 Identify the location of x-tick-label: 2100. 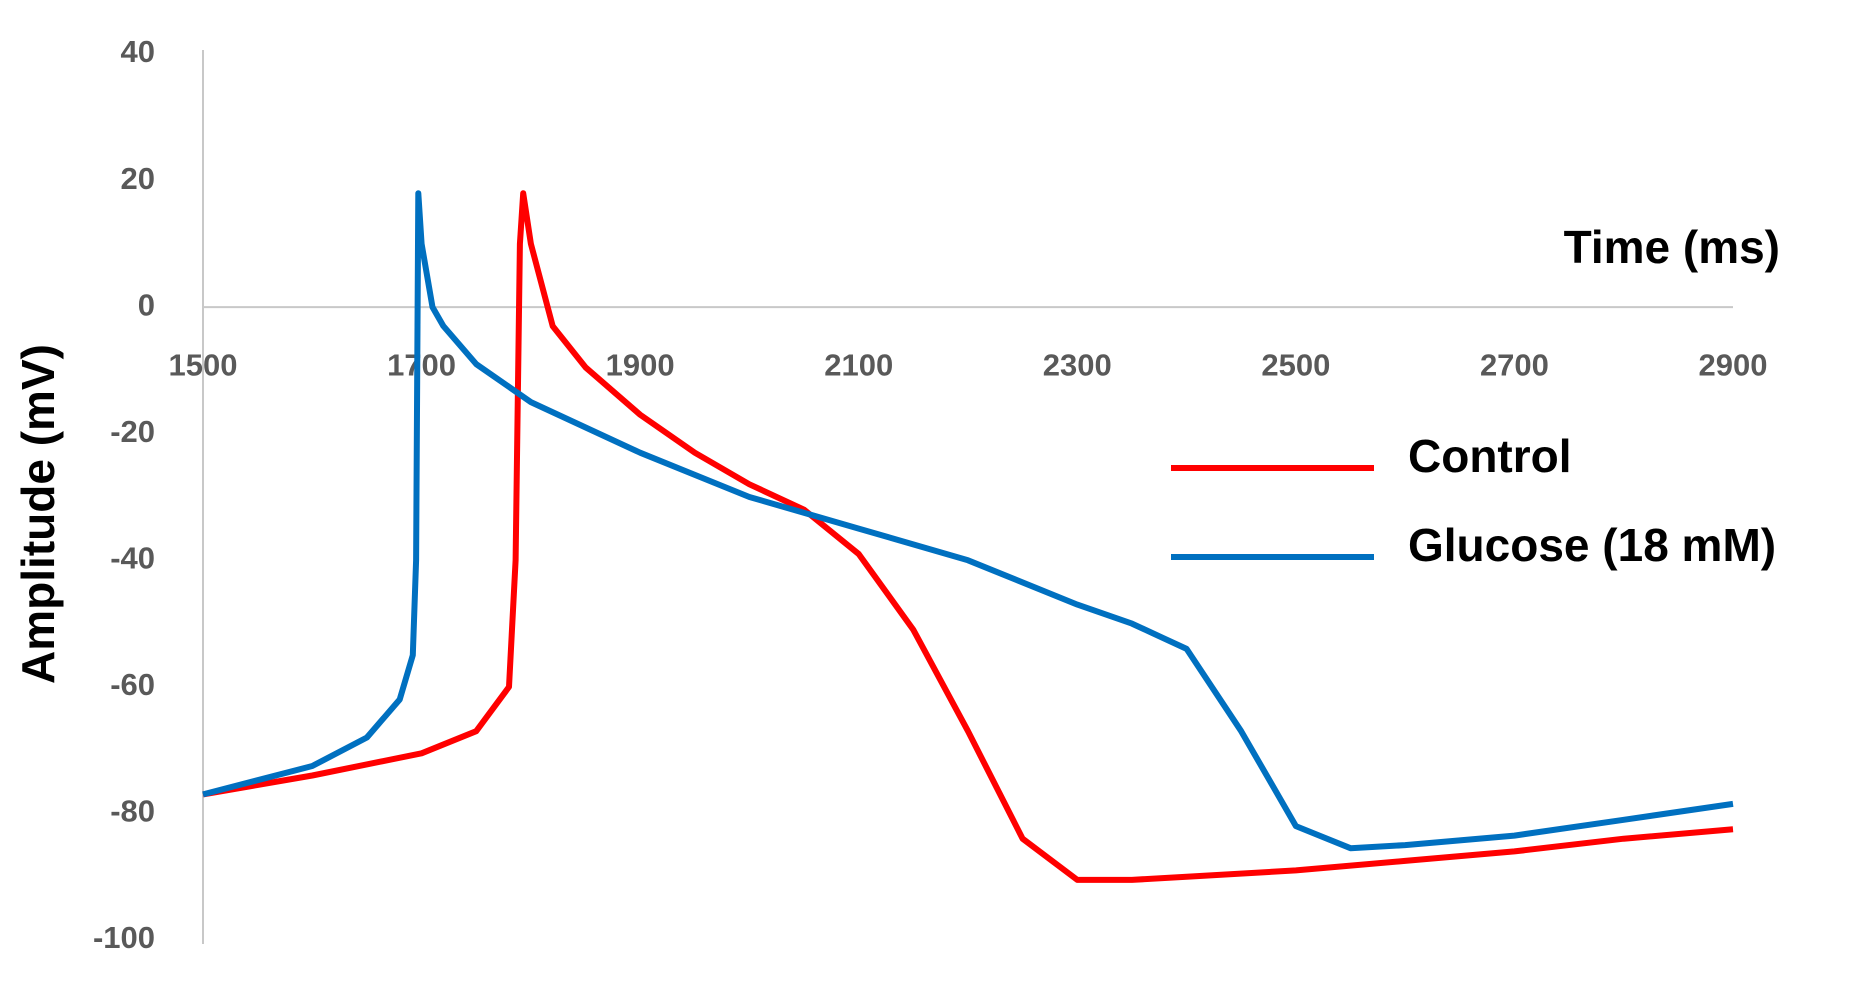
(858, 364).